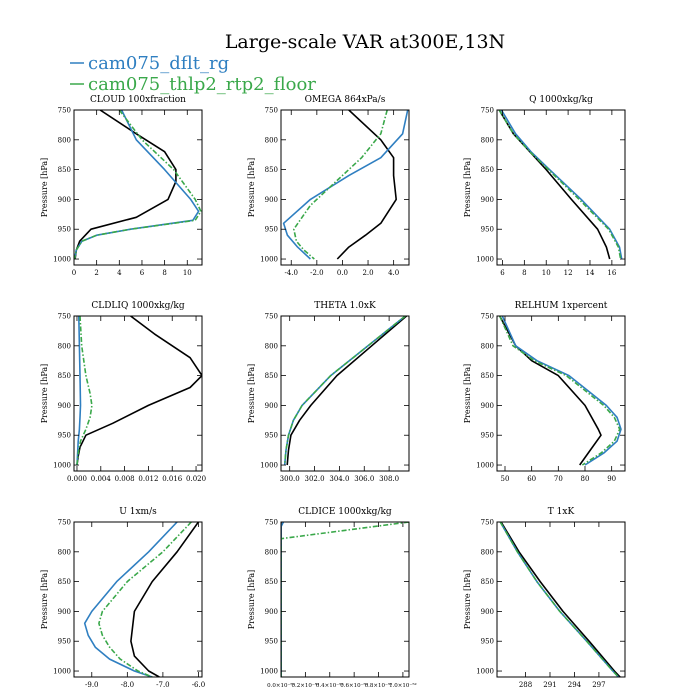  What do you see at coordinates (575, 685) in the screenshot?
I see `x-tick-label: 294` at bounding box center [575, 685].